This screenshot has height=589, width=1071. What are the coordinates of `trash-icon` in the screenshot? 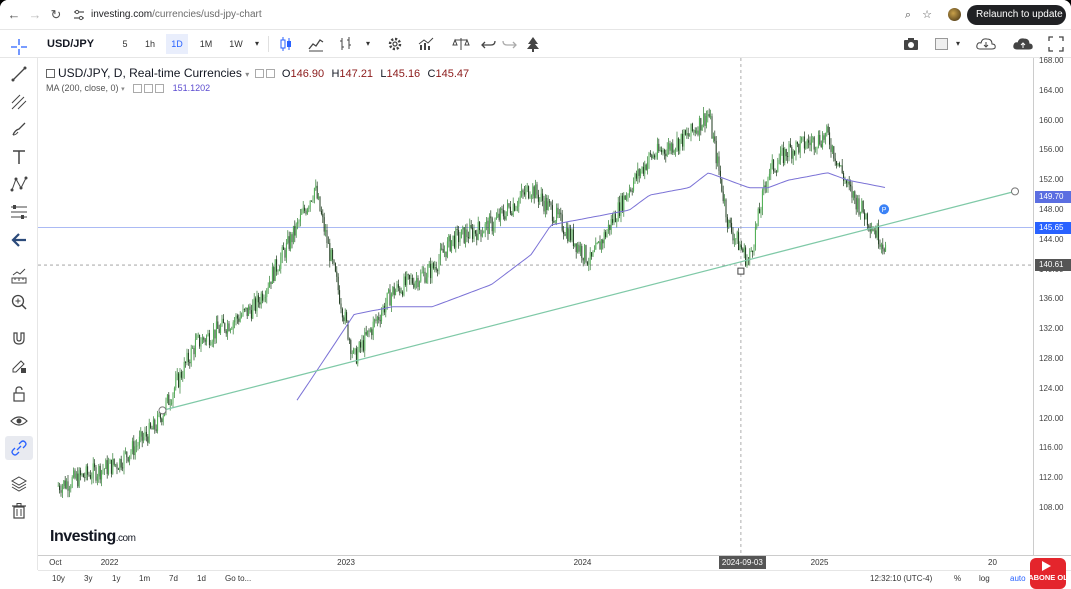 It's located at (19, 511).